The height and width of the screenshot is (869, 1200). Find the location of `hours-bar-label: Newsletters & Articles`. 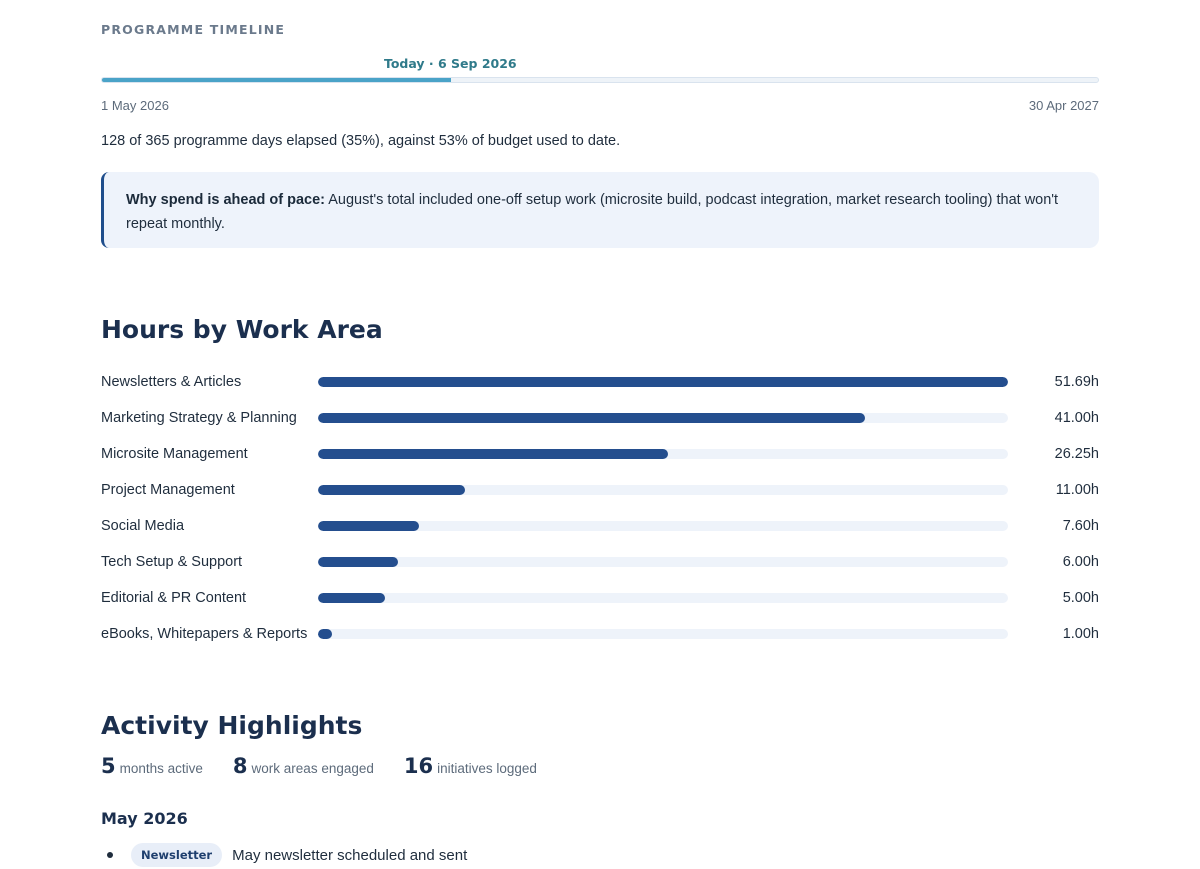

hours-bar-label: Newsletters & Articles is located at coordinates (171, 382).